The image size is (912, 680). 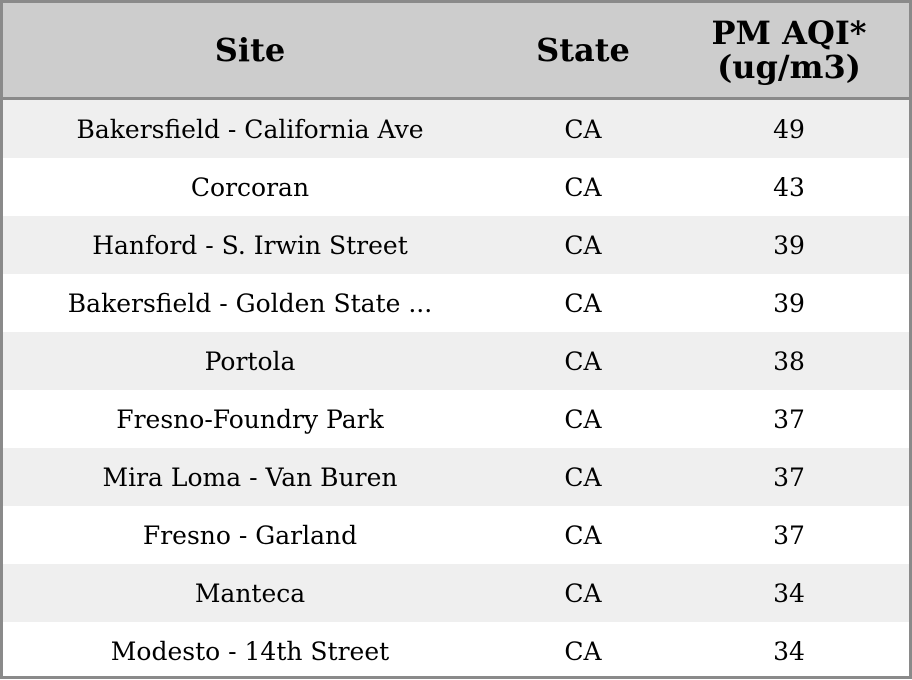 I want to click on table-row: Bakersfield - California Ave CA 49, so click(x=456, y=129).